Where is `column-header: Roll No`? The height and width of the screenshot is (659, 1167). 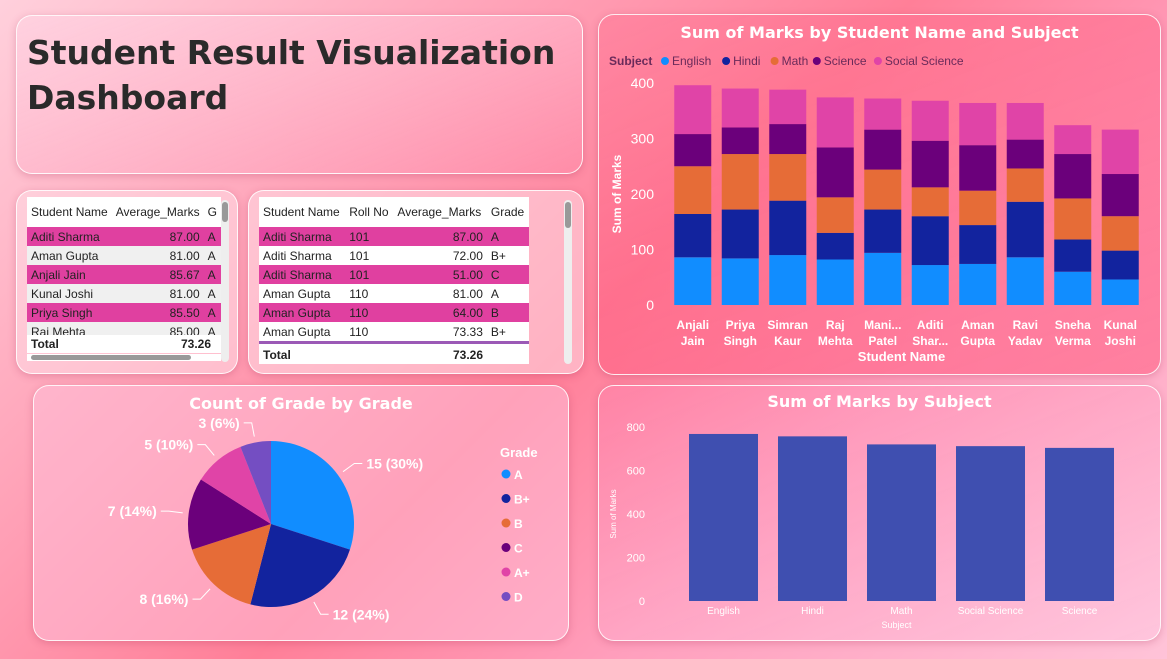
column-header: Roll No is located at coordinates (369, 212).